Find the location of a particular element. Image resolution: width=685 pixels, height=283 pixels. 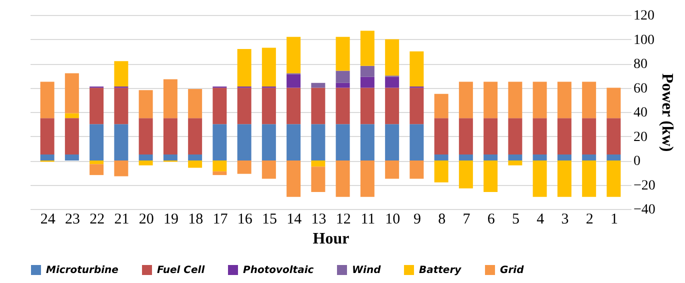

x-tick-label: 10 is located at coordinates (392, 220).